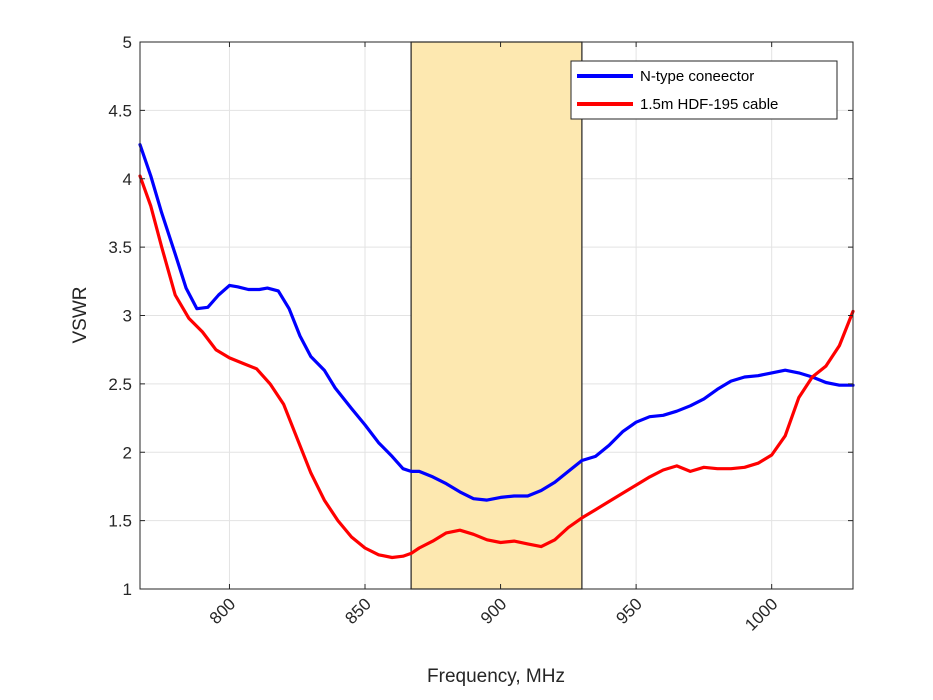 This screenshot has height=700, width=933. Describe the element at coordinates (357, 610) in the screenshot. I see `x-tick-label-1: 850` at that location.